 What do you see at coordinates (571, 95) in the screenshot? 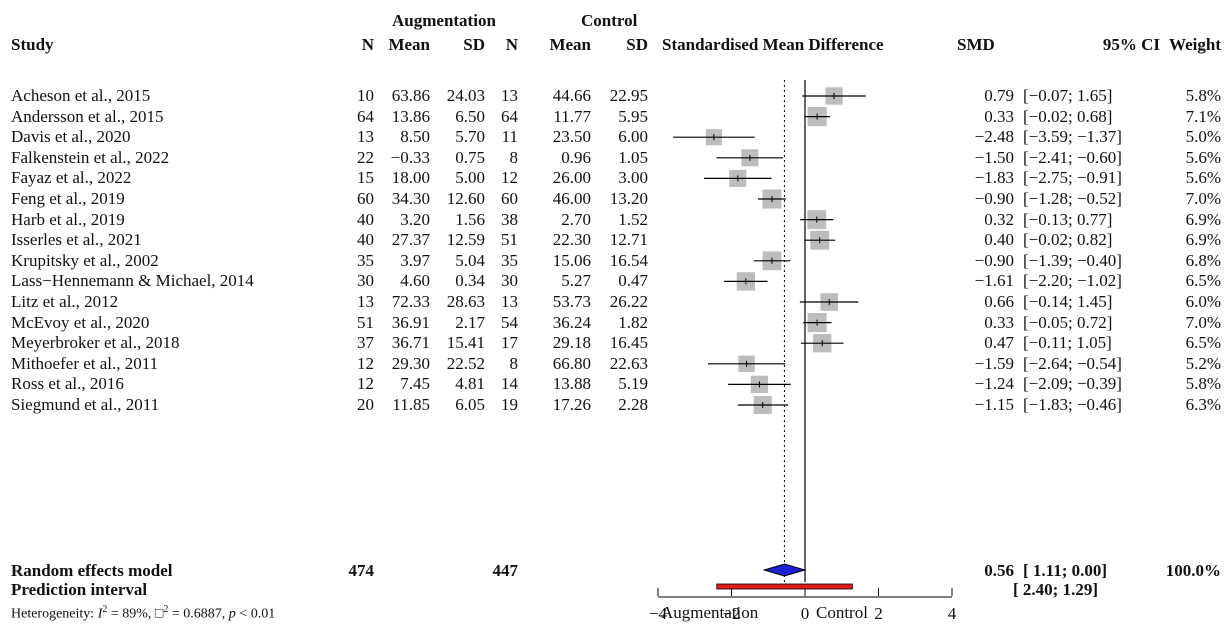
I see `study-mean-ctrl: 44.66` at bounding box center [571, 95].